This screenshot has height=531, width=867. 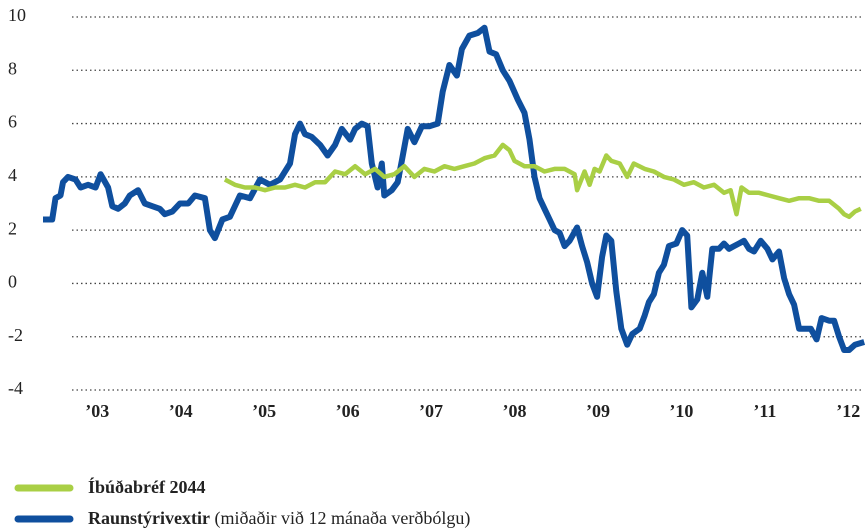 I want to click on y-tick-label: 8, so click(x=12, y=68).